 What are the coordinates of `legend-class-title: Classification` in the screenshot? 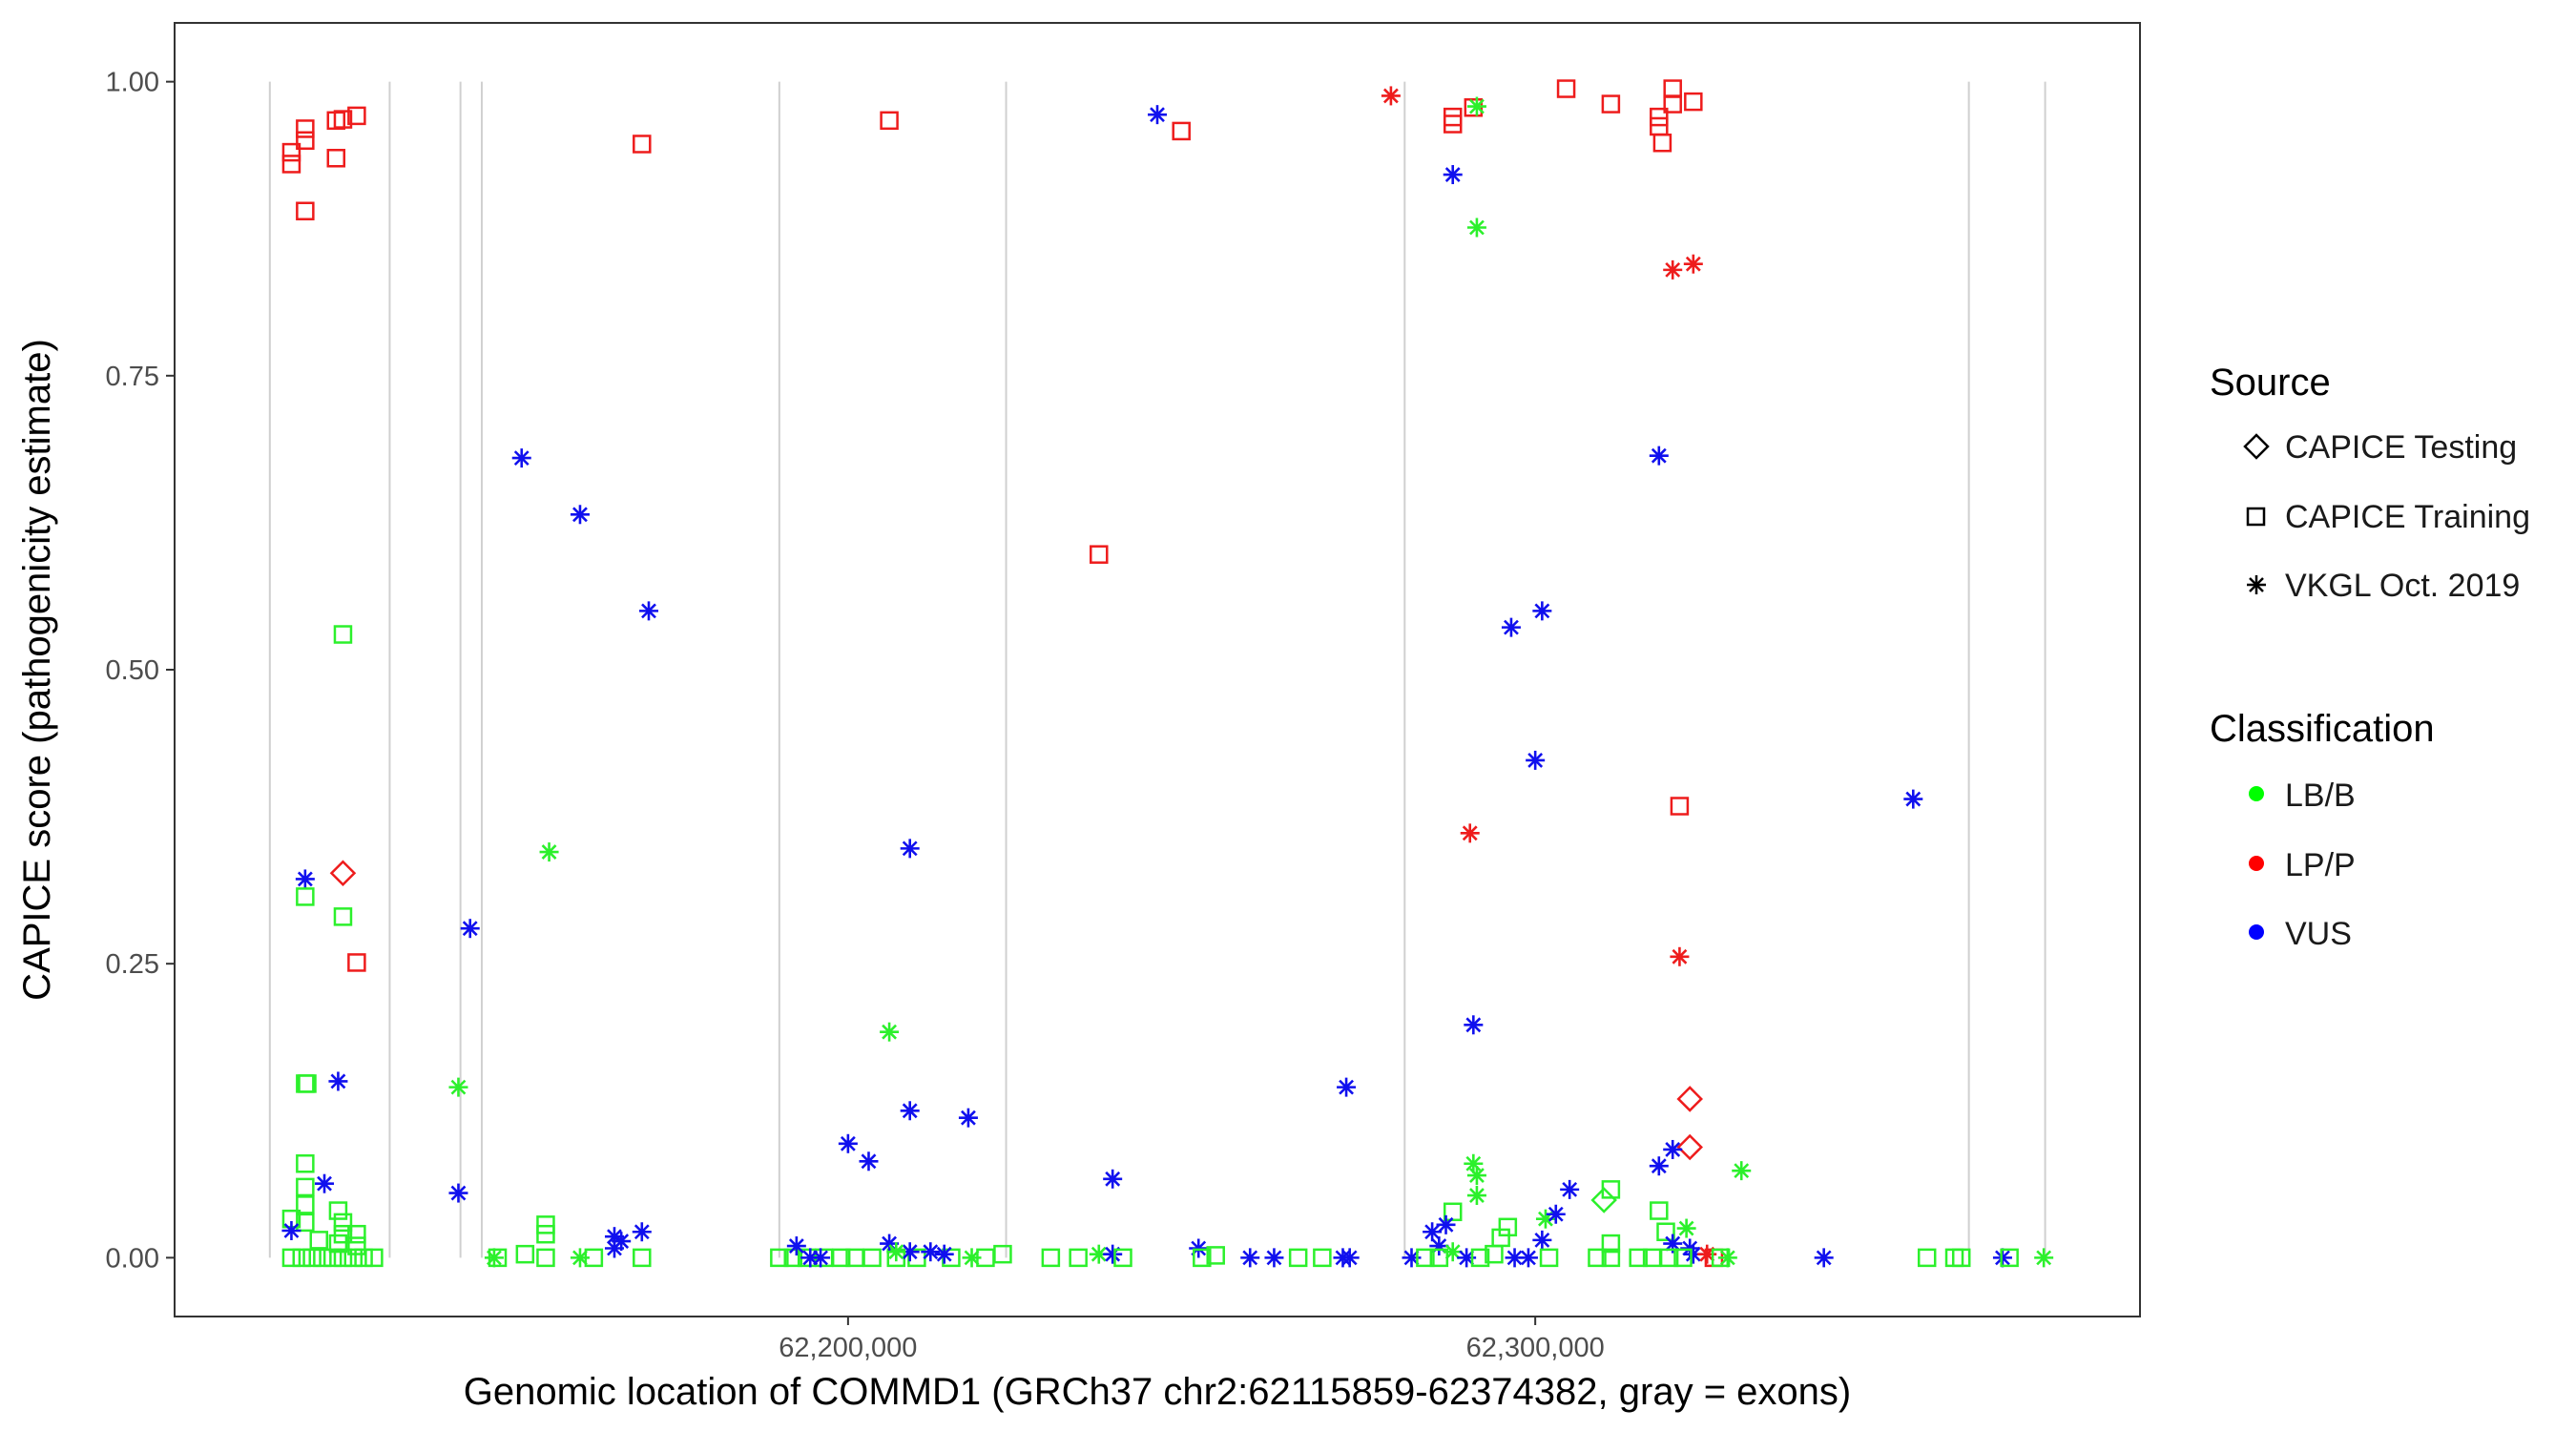 It's located at (2322, 729).